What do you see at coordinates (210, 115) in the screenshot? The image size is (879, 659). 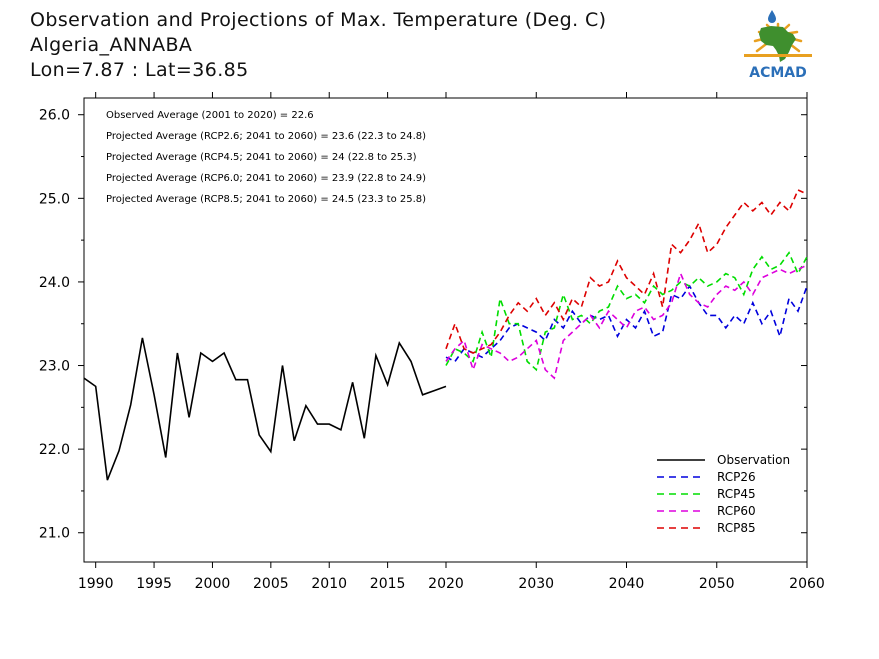 I see `annotation-line: Observed Average (2001 to 2020) = 22.6` at bounding box center [210, 115].